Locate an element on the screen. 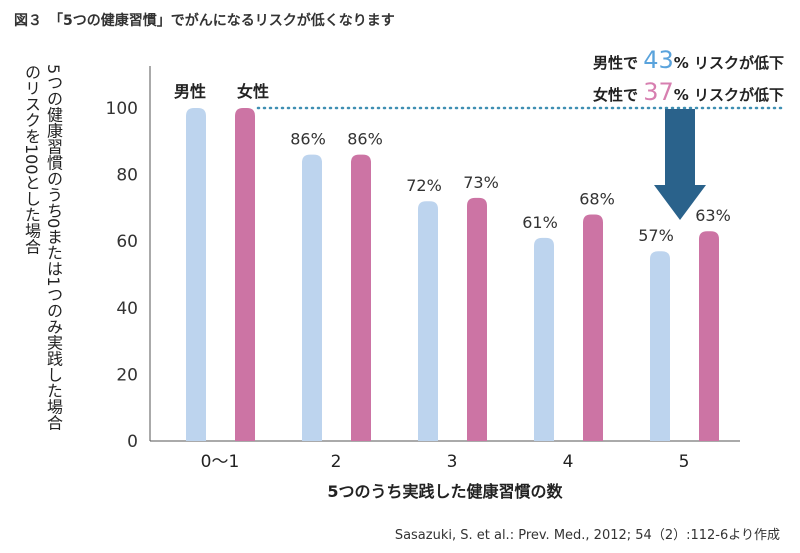 The image size is (800, 553). data-label: 68% is located at coordinates (597, 199).